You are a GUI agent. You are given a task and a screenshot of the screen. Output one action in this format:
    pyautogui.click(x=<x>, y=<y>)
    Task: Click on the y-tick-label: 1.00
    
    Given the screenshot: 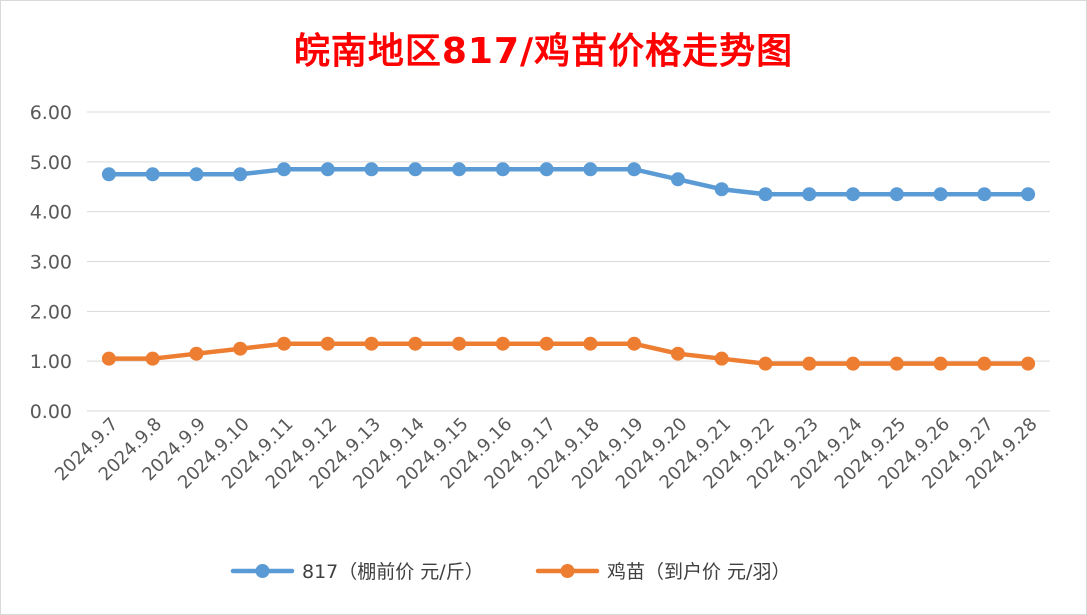 What is the action you would take?
    pyautogui.click(x=51, y=362)
    